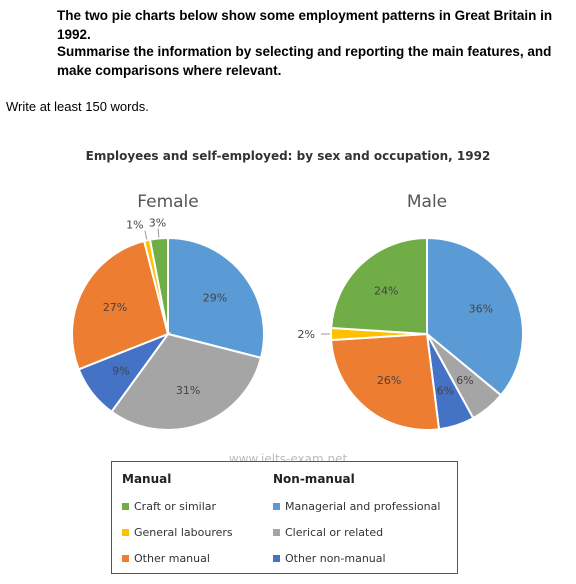  I want to click on legend-item-other-non-manual: Other non-manual, so click(329, 558).